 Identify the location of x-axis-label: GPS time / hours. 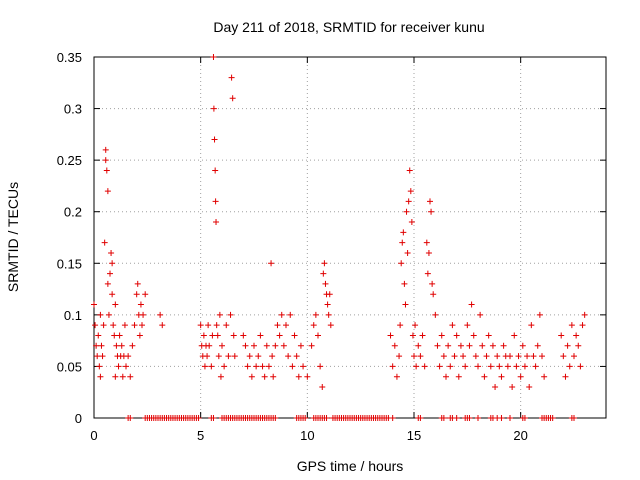
(350, 466).